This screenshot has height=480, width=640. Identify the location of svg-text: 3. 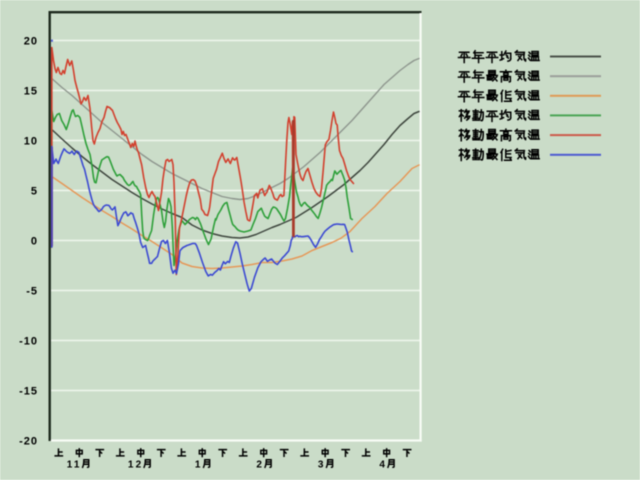
(321, 465).